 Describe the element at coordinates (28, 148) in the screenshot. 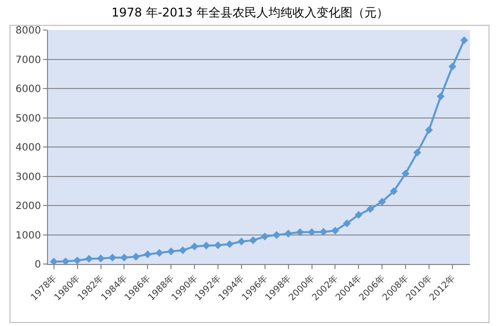

I see `y-tick-label: 4000` at that location.